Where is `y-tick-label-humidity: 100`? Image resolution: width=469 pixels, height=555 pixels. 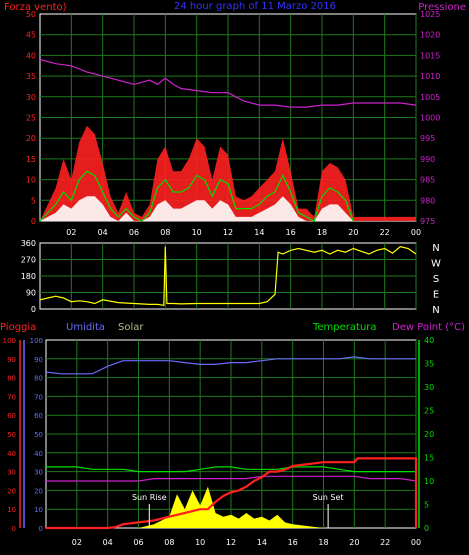 y-tick-label-humidity: 100 is located at coordinates (36, 341).